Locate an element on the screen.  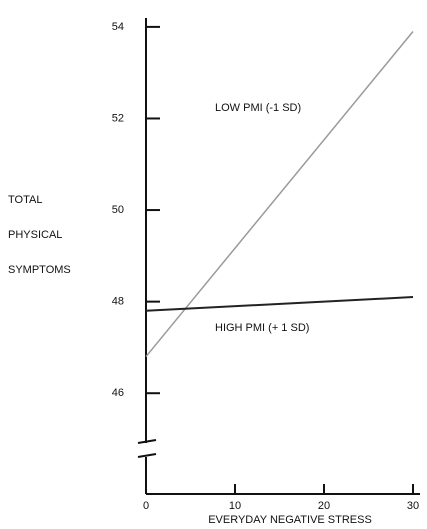
x-tick-label: 10 is located at coordinates (235, 506).